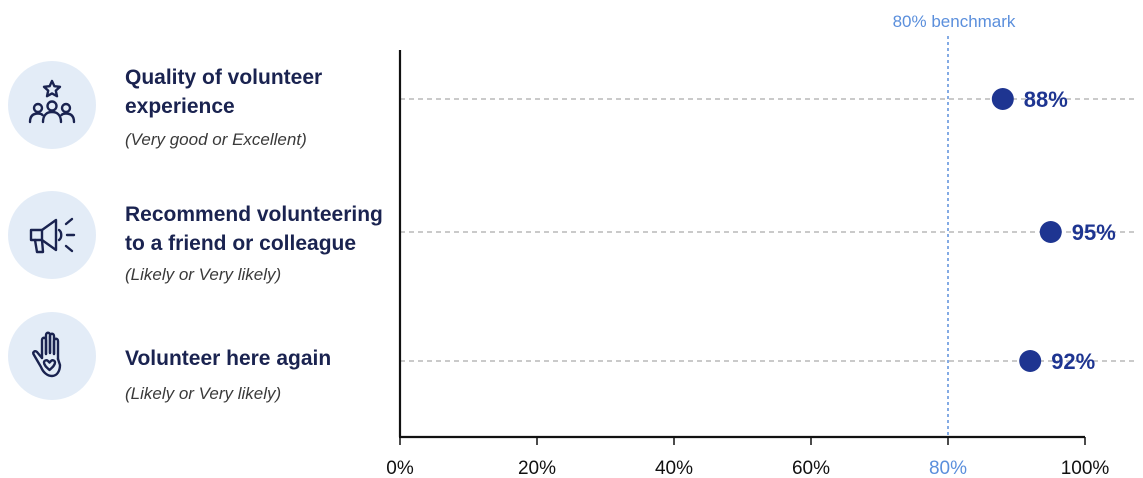 This screenshot has height=478, width=1143. What do you see at coordinates (52, 235) in the screenshot?
I see `megaphone-icon` at bounding box center [52, 235].